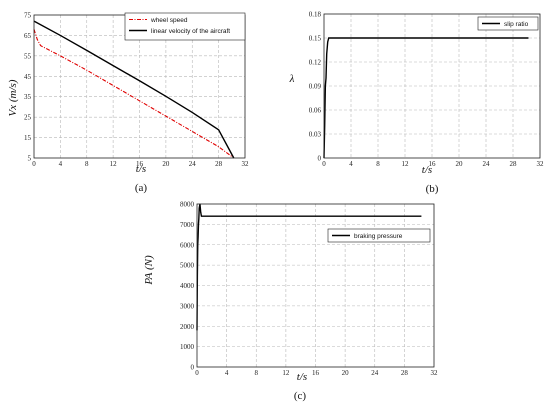  What do you see at coordinates (516, 24) in the screenshot?
I see `chart-b-legend-label-1: slip ratio` at bounding box center [516, 24].